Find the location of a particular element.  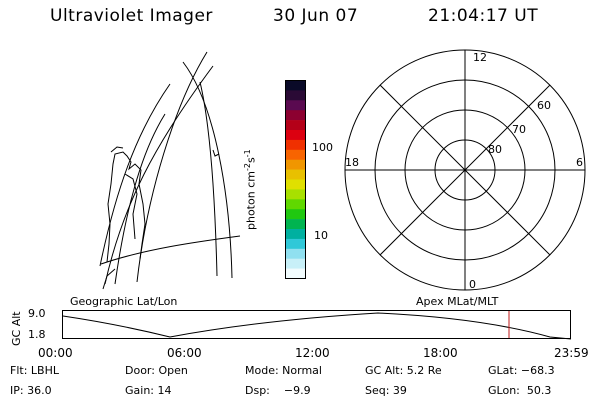

mlt-label-0: 0 is located at coordinates (472, 284).